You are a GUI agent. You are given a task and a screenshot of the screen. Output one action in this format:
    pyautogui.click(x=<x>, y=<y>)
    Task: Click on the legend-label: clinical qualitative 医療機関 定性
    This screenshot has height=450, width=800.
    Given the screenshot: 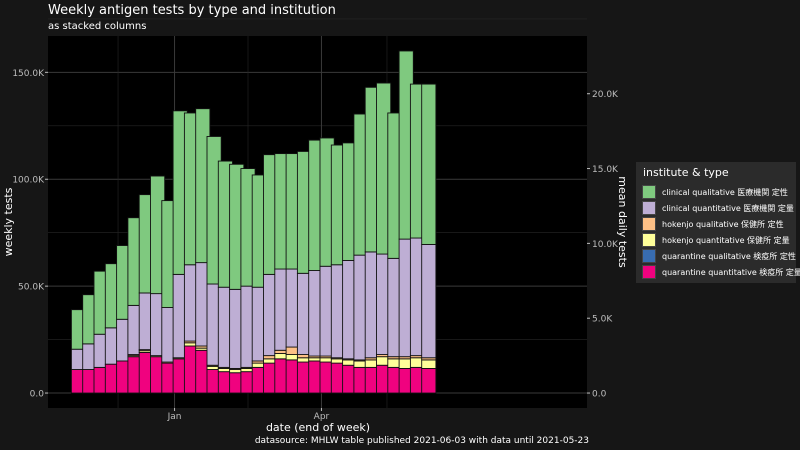 What is the action you would take?
    pyautogui.click(x=725, y=192)
    